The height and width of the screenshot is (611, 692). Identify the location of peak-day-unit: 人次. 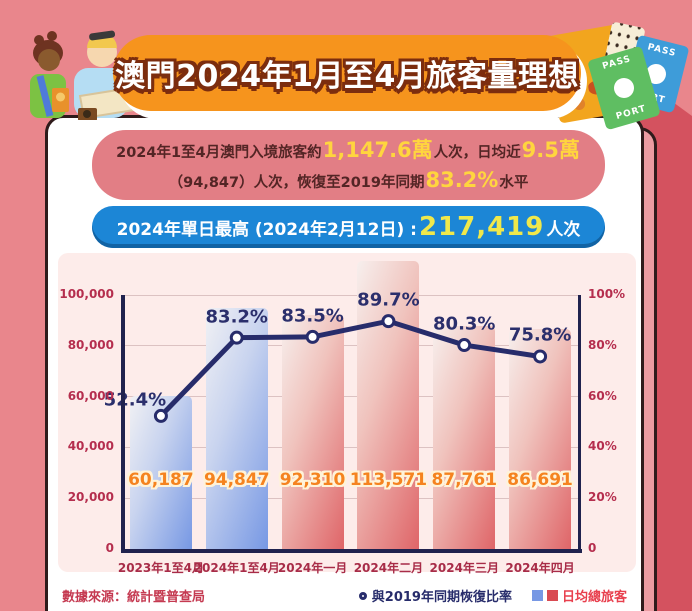
(563, 229).